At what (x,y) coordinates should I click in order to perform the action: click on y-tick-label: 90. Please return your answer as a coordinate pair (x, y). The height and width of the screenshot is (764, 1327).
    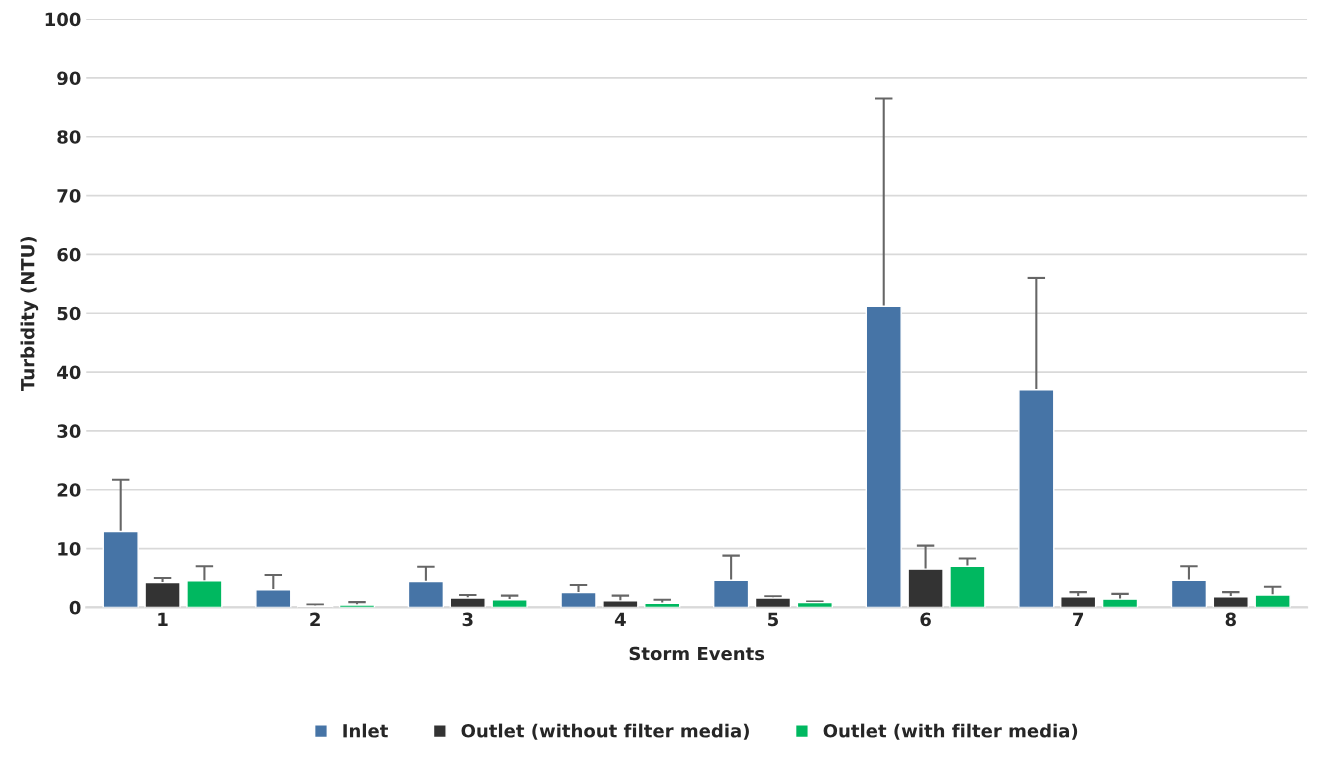
    Looking at the image, I should click on (69, 78).